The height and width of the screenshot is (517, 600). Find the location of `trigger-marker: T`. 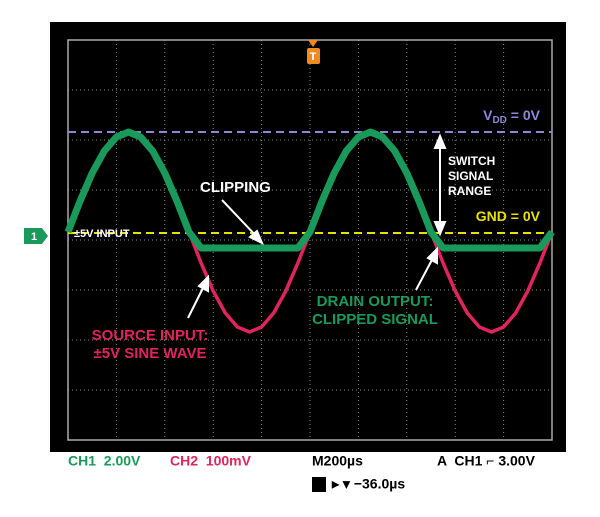

trigger-marker: T is located at coordinates (313, 57).